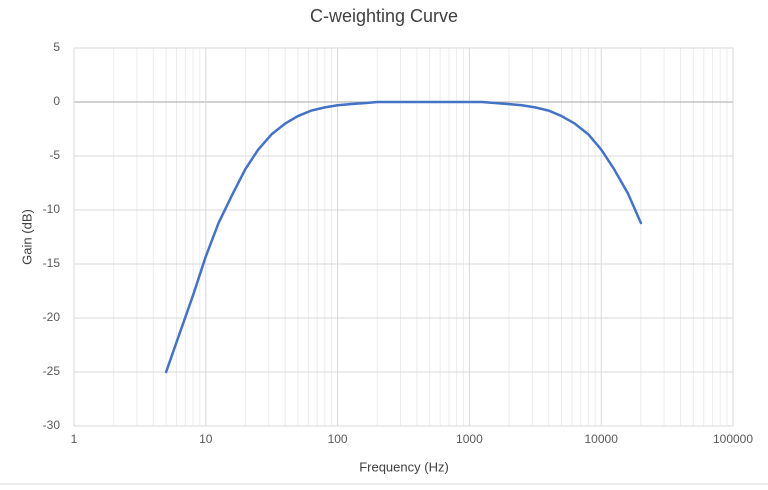  I want to click on y-axis-title: Gain (dB), so click(26, 237).